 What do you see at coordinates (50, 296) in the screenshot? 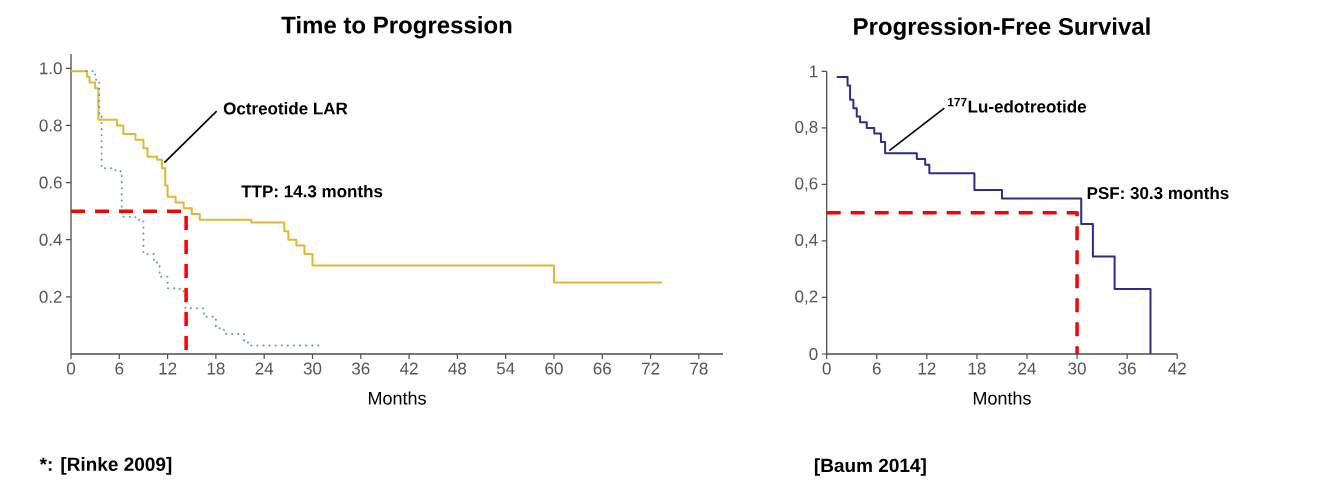
I see `y-tick-label: 0.2` at bounding box center [50, 296].